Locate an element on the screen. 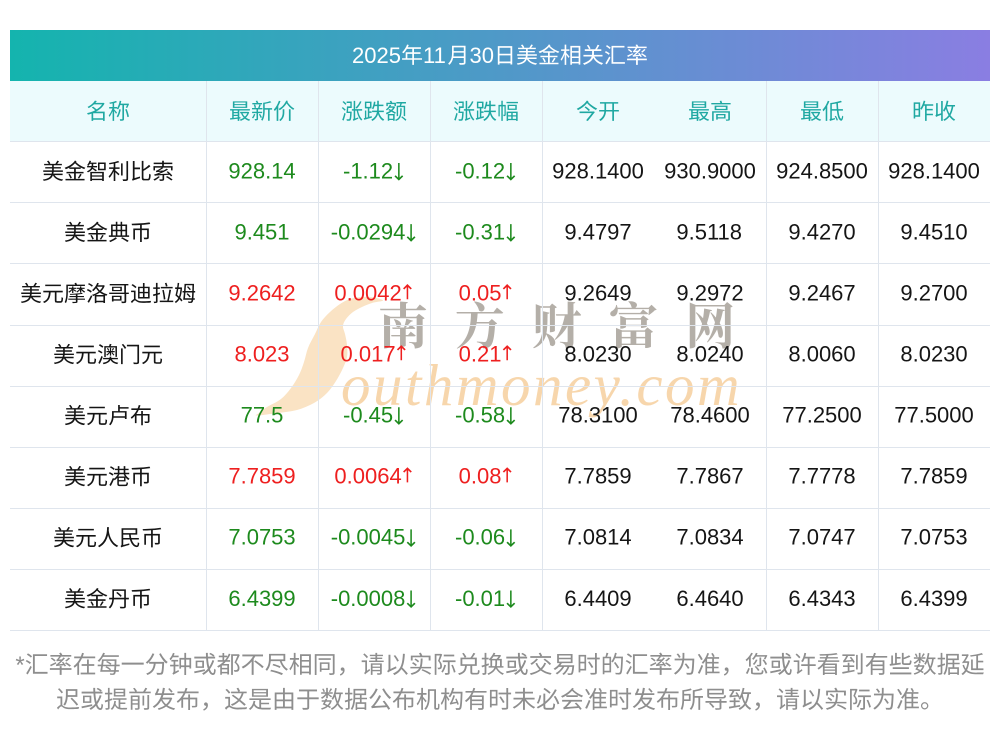  svg-text: 9.2642 is located at coordinates (261, 292).